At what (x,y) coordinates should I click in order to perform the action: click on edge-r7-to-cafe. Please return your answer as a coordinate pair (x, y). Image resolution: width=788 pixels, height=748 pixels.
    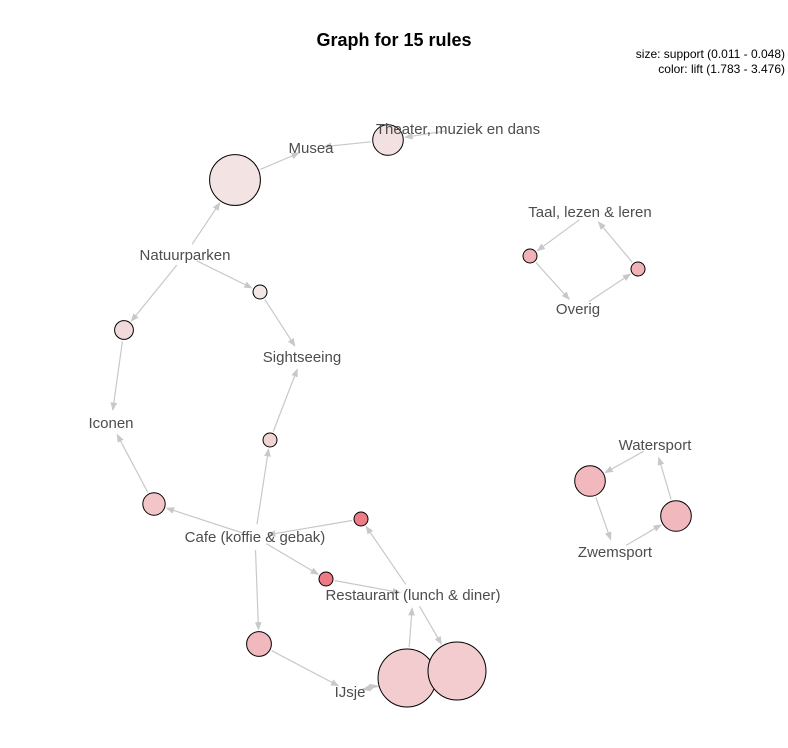
    Looking at the image, I should click on (309, 528).